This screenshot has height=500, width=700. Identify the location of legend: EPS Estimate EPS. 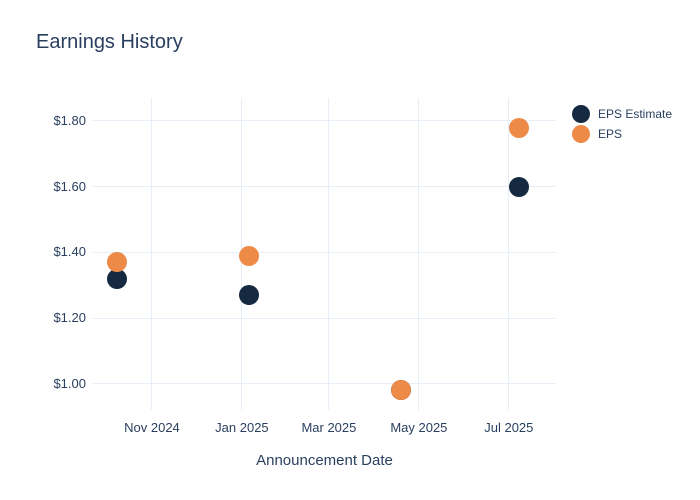
(622, 124).